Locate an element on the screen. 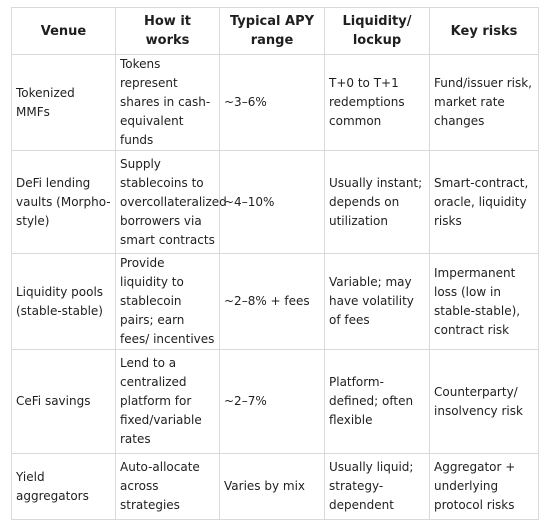 The width and height of the screenshot is (558, 520). cell-apy: Varies by mix is located at coordinates (272, 486).